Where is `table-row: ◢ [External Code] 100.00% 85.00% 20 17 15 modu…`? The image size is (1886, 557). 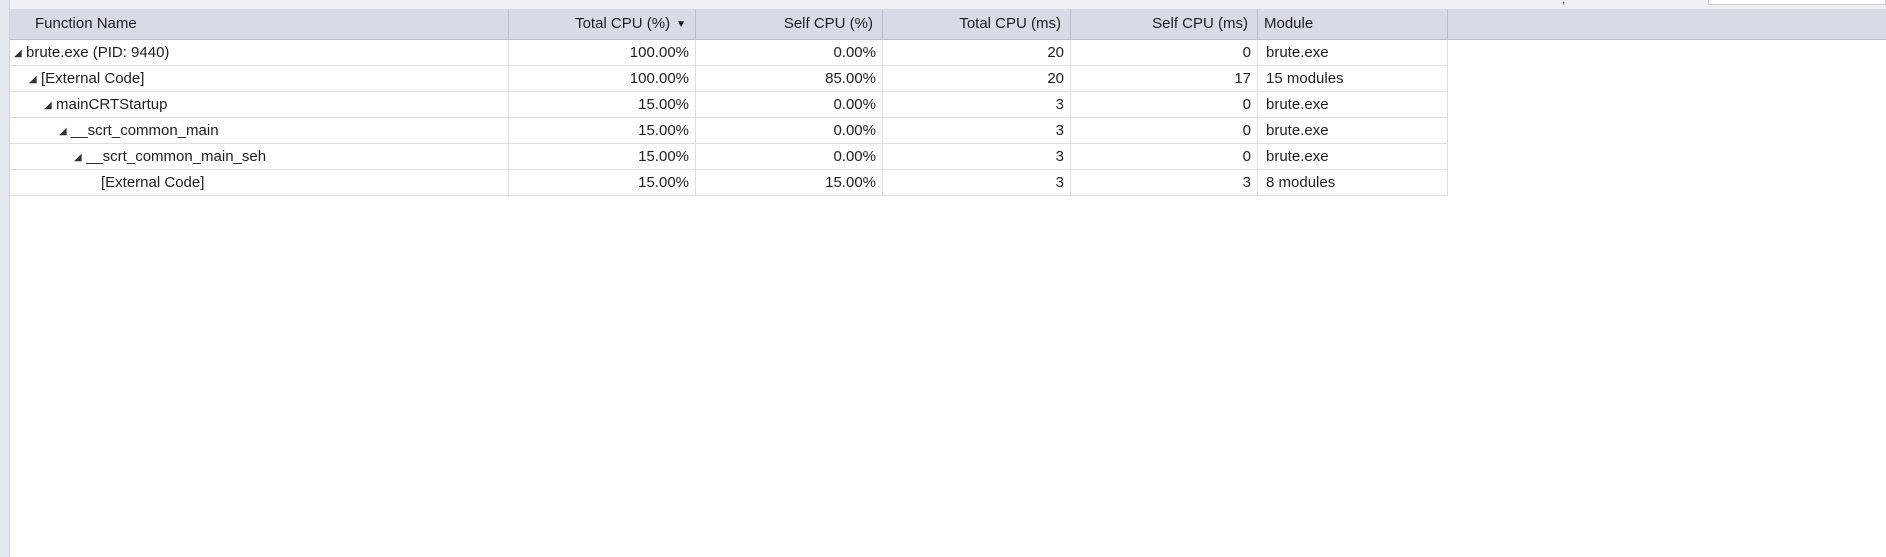
table-row: ◢ [External Code] 100.00% 85.00% 20 17 15 modu… is located at coordinates (729, 79).